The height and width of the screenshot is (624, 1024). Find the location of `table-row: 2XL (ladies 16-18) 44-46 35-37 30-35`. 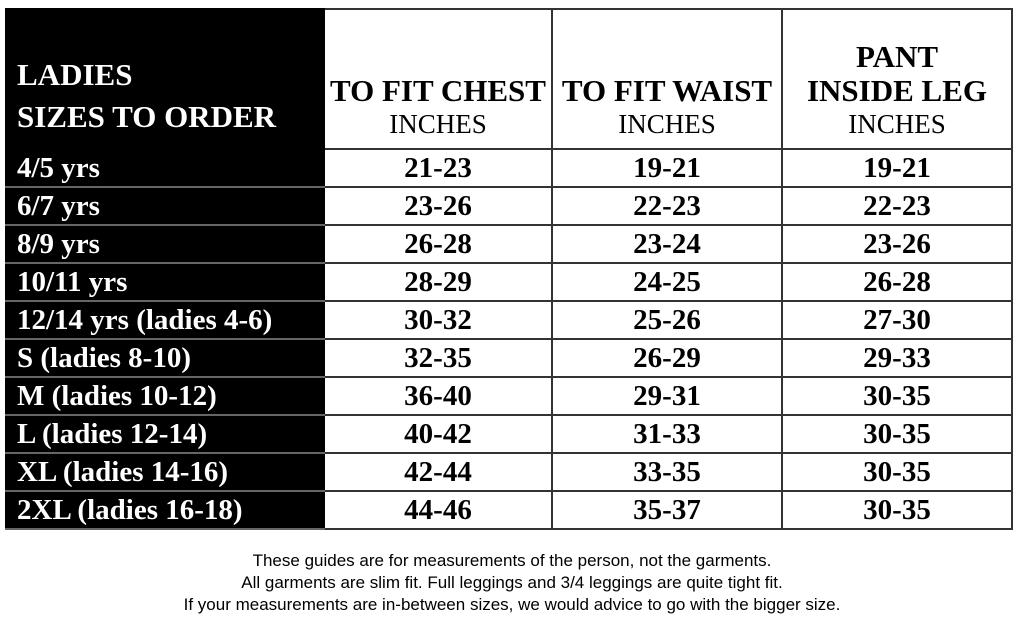

table-row: 2XL (ladies 16-18) 44-46 35-37 30-35 is located at coordinates (509, 510).